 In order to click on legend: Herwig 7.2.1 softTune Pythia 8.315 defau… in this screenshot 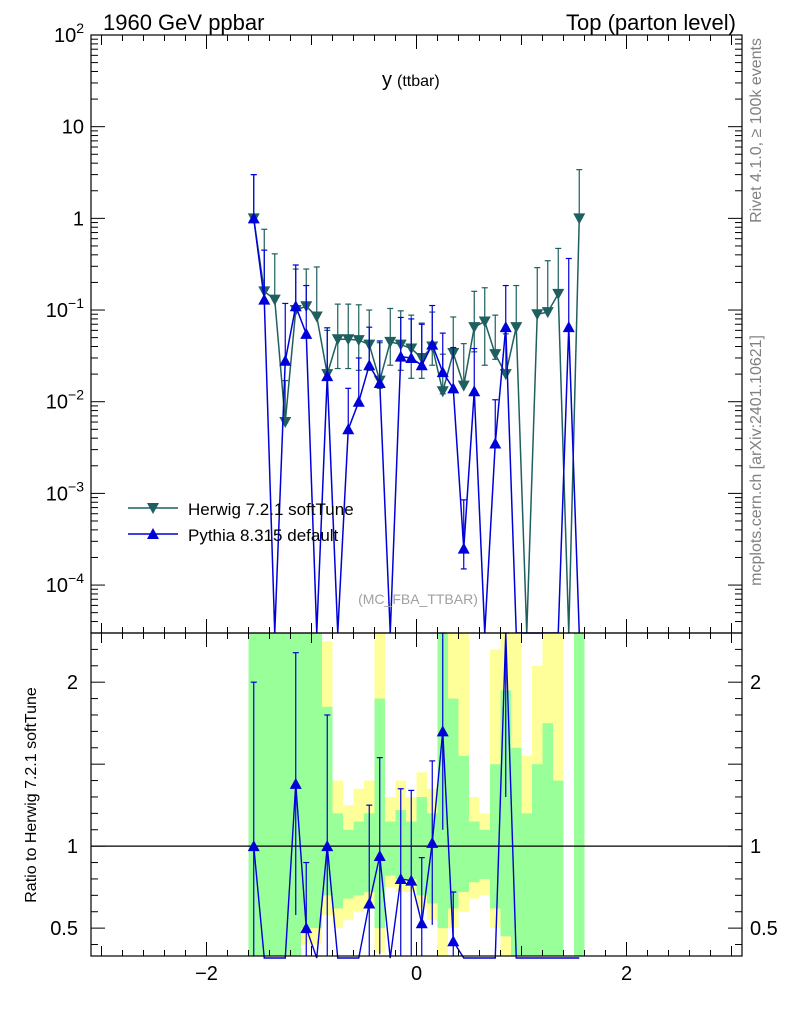, I will do `click(241, 522)`.